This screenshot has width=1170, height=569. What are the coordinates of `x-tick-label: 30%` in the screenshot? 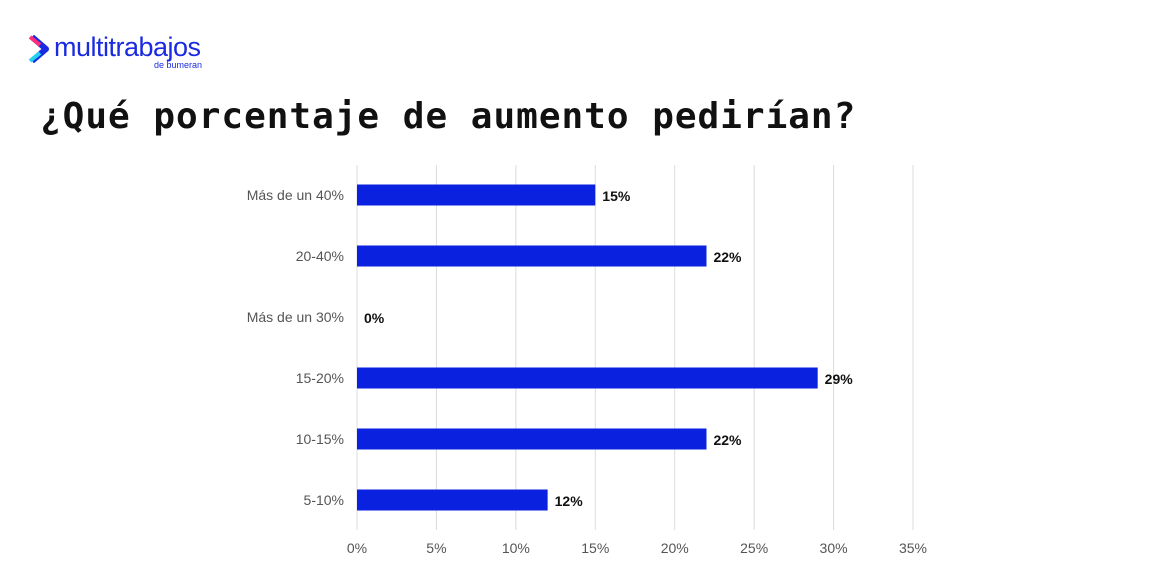 It's located at (834, 548).